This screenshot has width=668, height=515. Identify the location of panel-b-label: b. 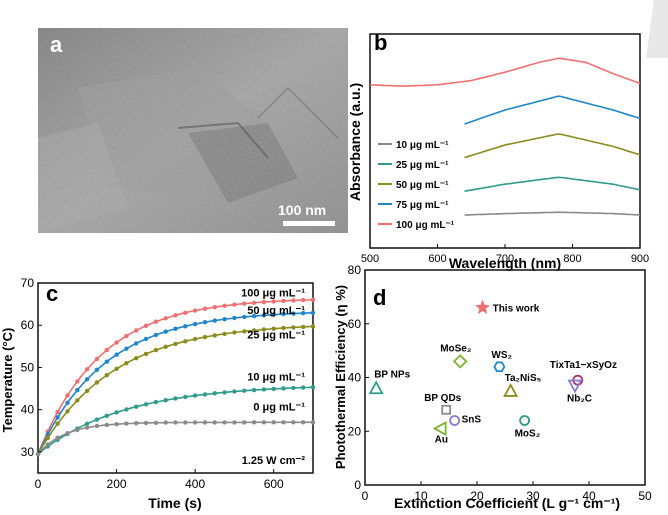
(380, 42).